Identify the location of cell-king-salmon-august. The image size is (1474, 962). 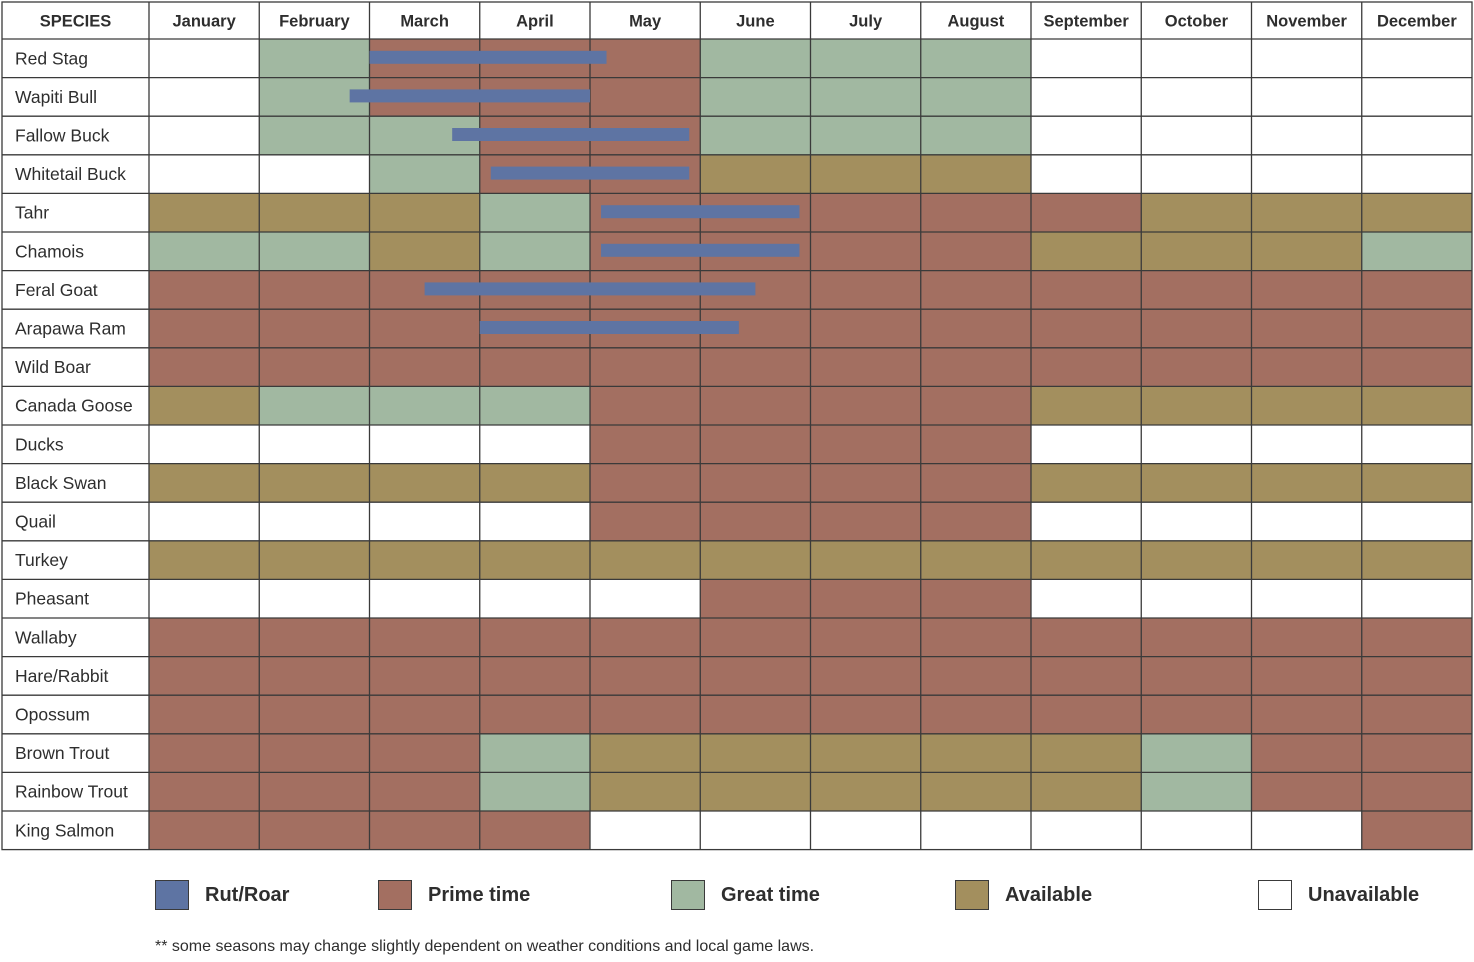
(975, 830).